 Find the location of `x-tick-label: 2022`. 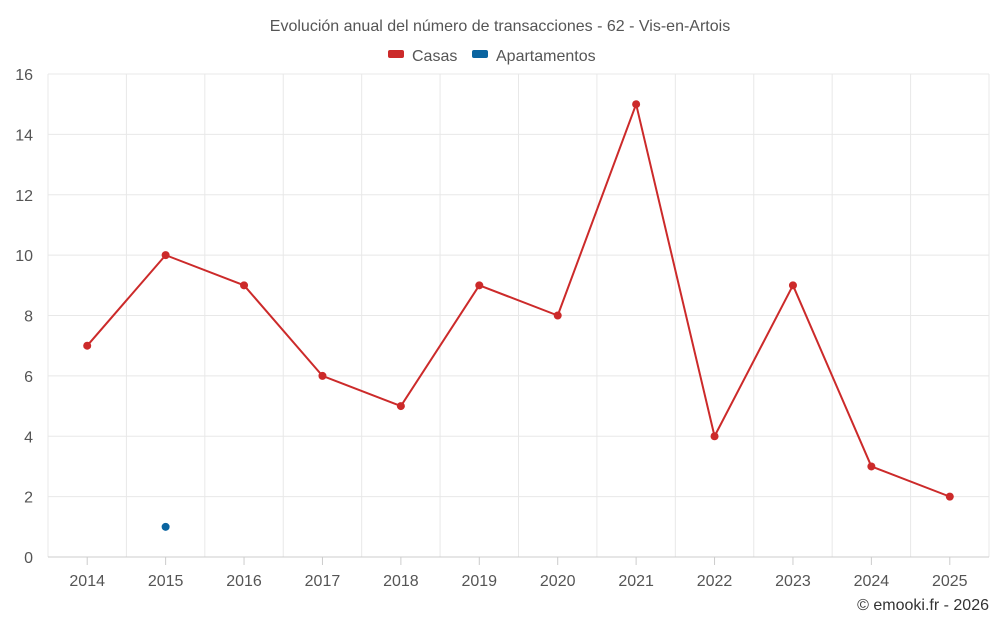

x-tick-label: 2022 is located at coordinates (715, 581).